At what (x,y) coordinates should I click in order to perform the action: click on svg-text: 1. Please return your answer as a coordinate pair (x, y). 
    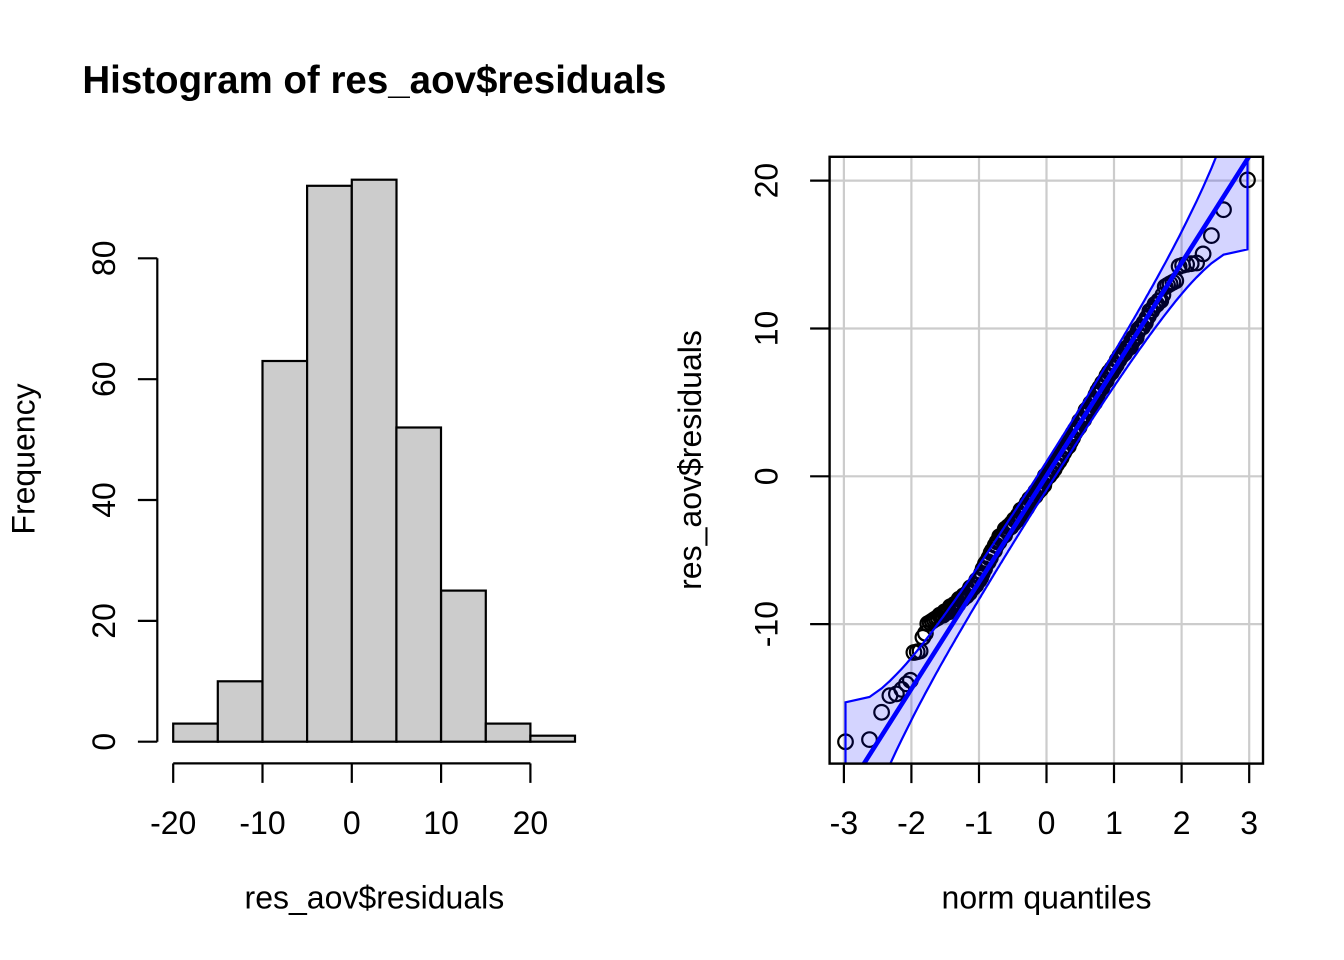
    Looking at the image, I should click on (1114, 823).